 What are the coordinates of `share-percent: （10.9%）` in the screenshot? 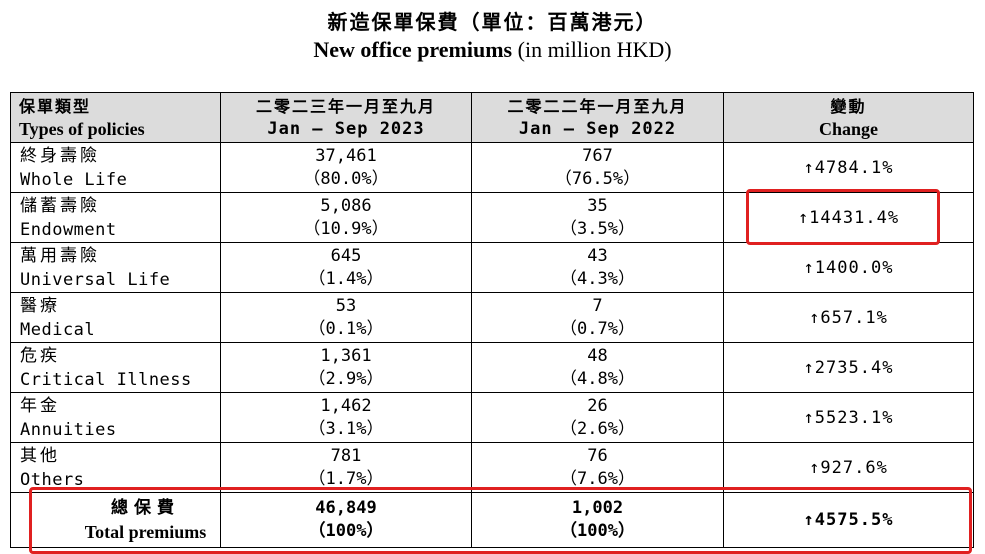 It's located at (346, 228).